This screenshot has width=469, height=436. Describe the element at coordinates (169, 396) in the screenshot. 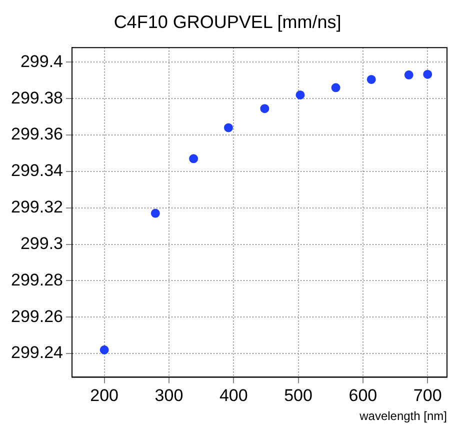

I see `x-tick-label: 300` at that location.